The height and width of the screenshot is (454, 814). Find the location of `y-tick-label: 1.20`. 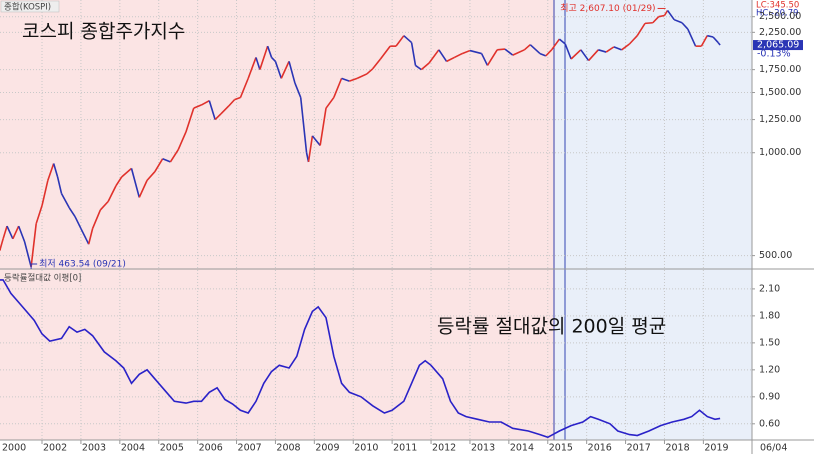

y-tick-label: 1.20 is located at coordinates (769, 369).